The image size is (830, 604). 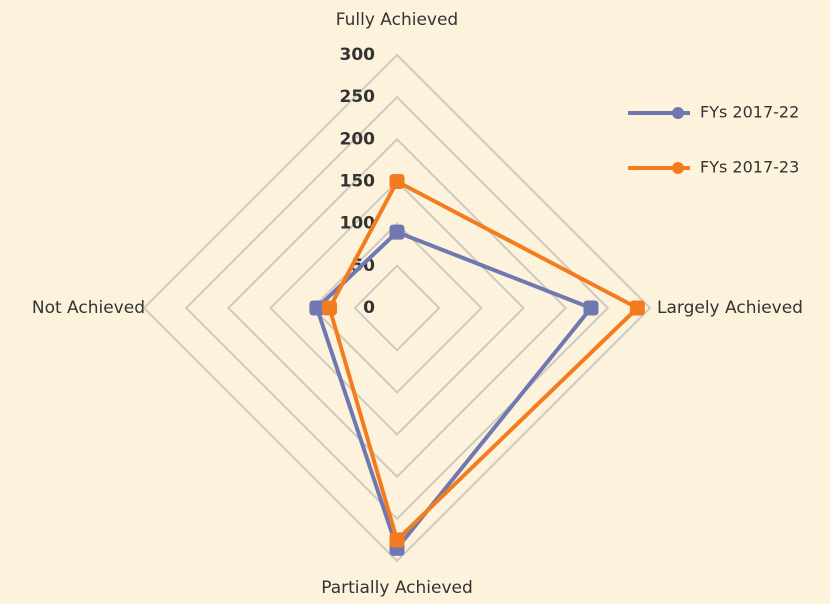 I want to click on grid-ring, so click(x=397, y=308).